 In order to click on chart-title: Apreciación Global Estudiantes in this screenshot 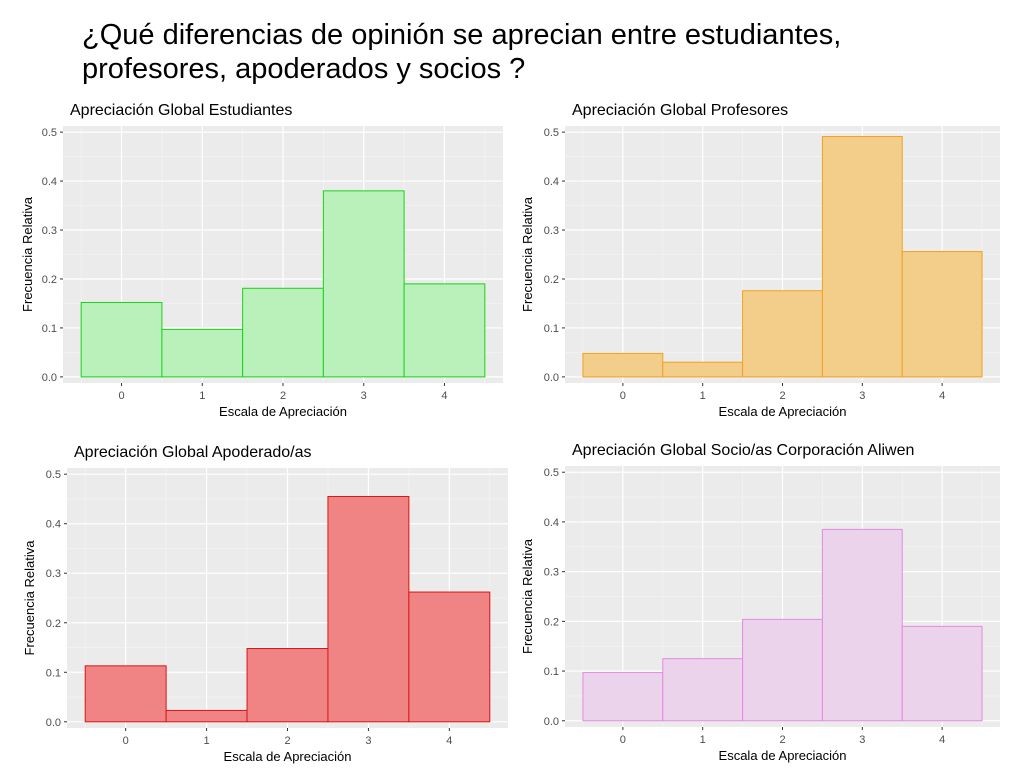, I will do `click(181, 110)`.